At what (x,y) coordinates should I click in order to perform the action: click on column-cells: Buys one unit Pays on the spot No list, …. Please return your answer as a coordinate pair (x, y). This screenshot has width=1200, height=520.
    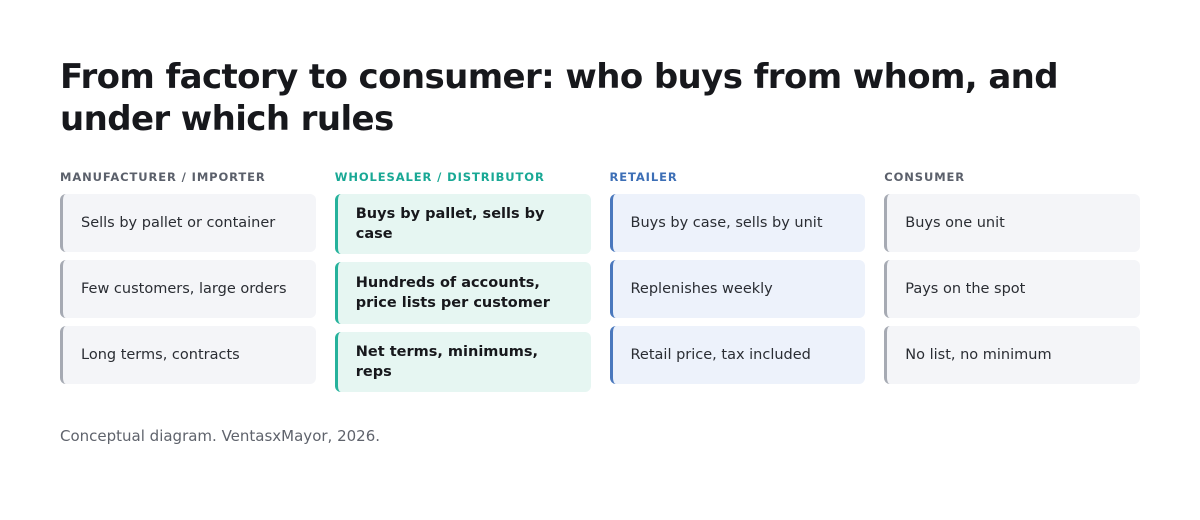
    Looking at the image, I should click on (1012, 289).